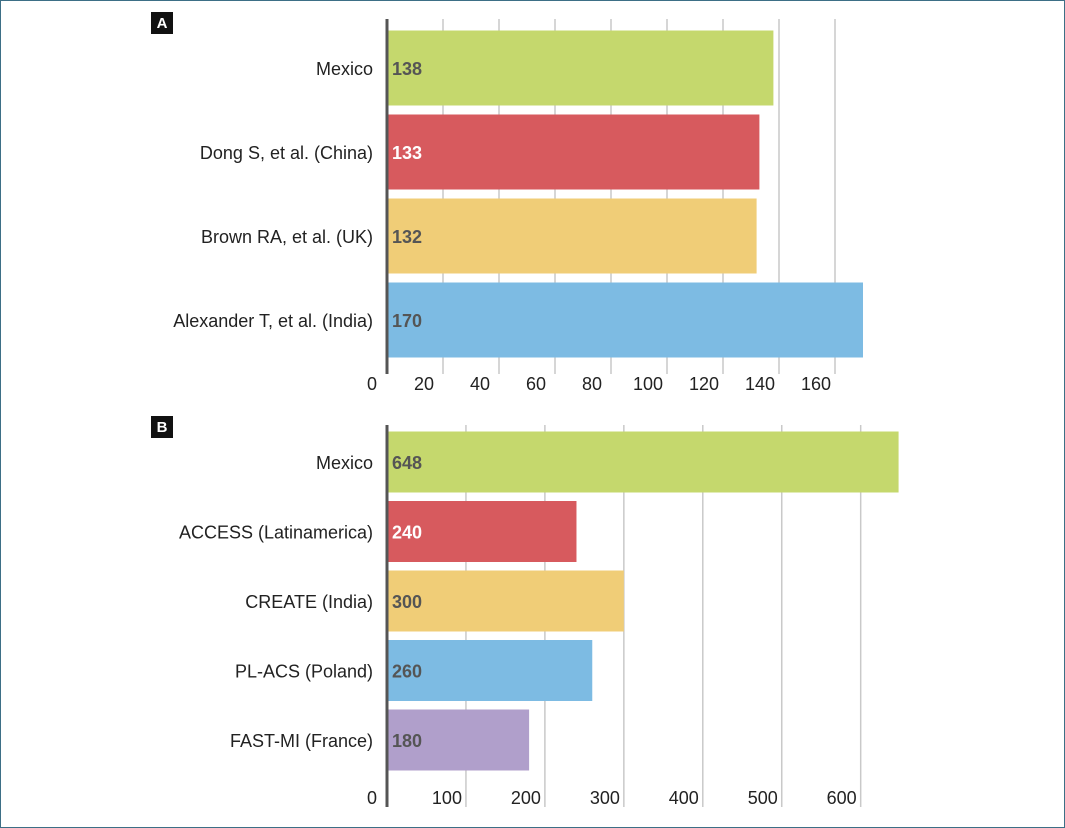 This screenshot has width=1065, height=828. I want to click on panel-a-tick-label: 100, so click(648, 384).